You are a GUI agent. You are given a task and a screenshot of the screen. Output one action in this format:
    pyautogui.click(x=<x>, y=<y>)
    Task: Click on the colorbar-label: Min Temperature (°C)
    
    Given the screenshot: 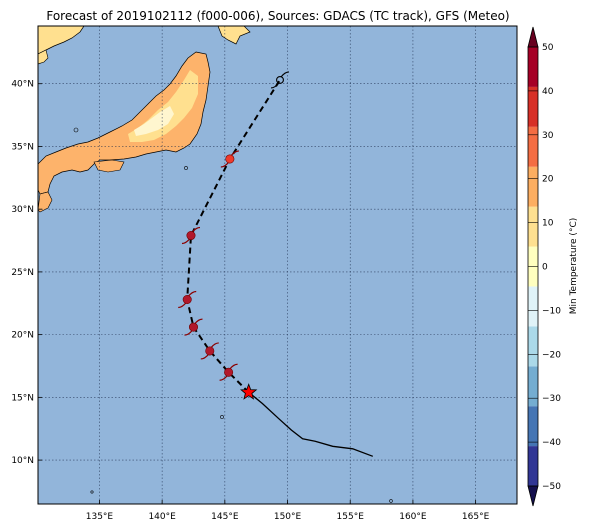 What is the action you would take?
    pyautogui.click(x=574, y=266)
    